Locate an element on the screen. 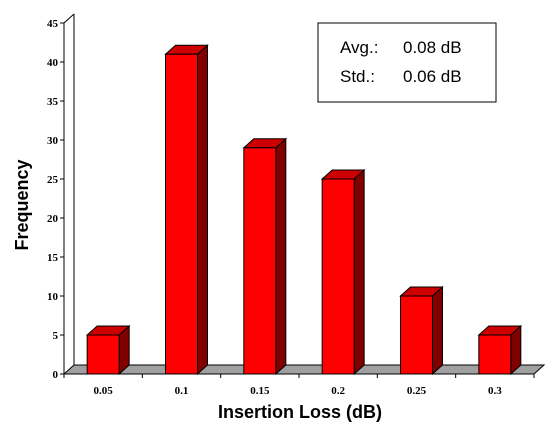 This screenshot has height=426, width=546. stats-avg-label: Avg.: is located at coordinates (359, 47).